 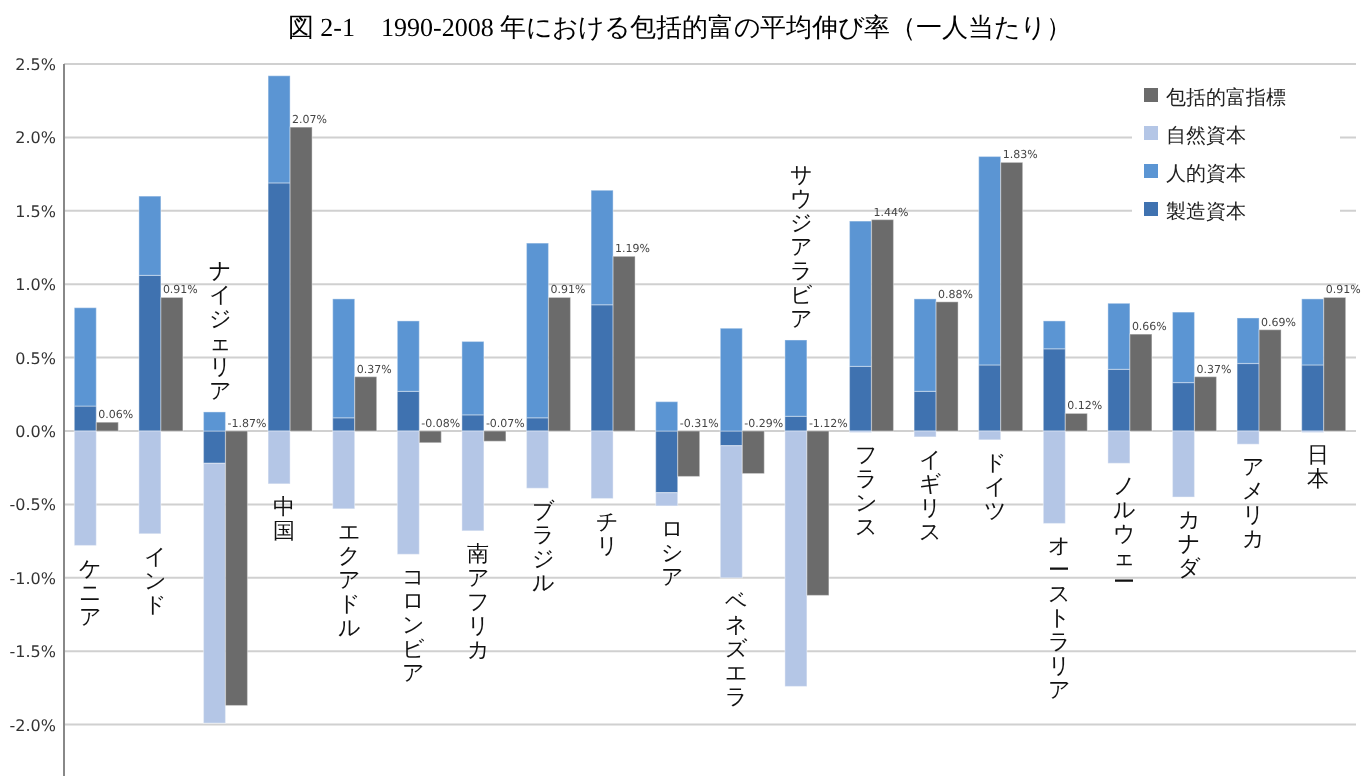 I want to click on category: オーストラリア, so click(x=1059, y=619).